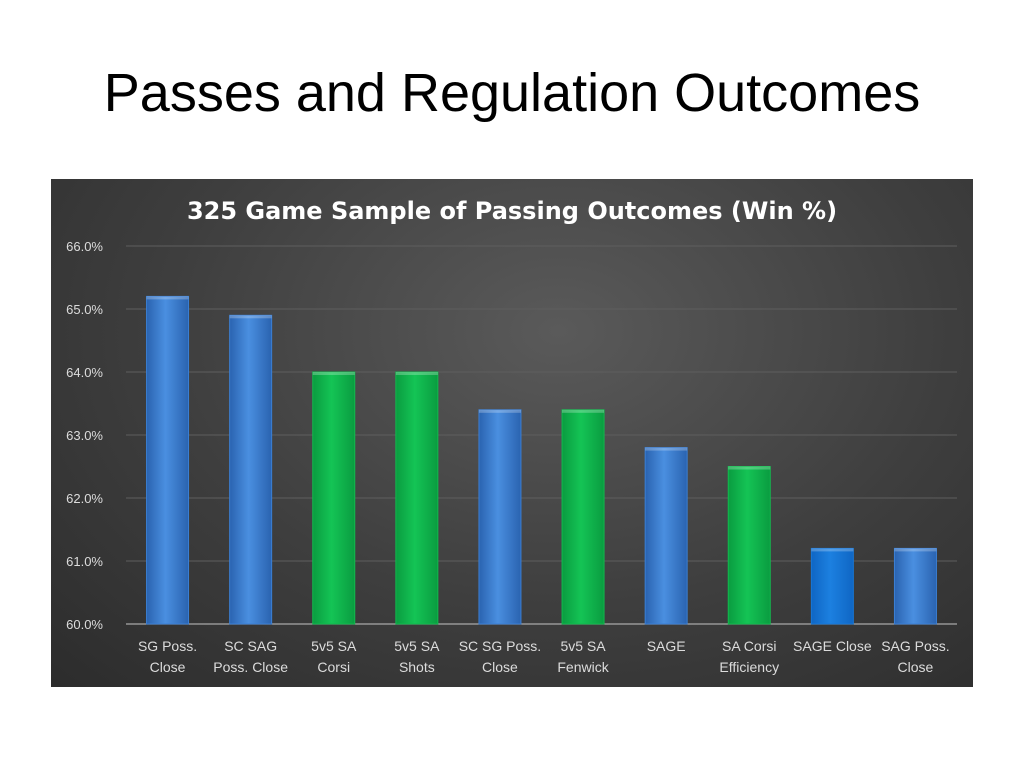 This screenshot has height=768, width=1024. Describe the element at coordinates (666, 646) in the screenshot. I see `x-category-label: SAGE` at that location.